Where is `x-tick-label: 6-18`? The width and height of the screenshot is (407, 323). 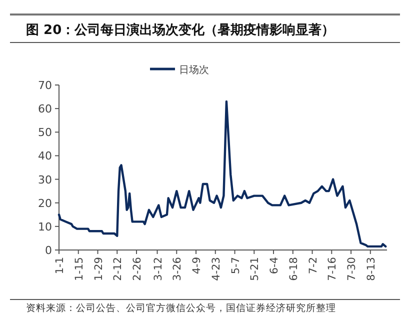
x-tick-label: 6-18 is located at coordinates (294, 269).